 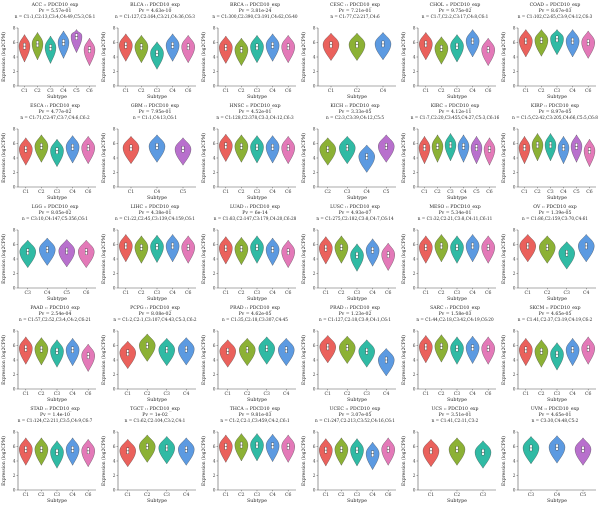 What do you see at coordinates (455, 308) in the screenshot?
I see `panel-title: SARC :: PDCD10_exp` at bounding box center [455, 308].